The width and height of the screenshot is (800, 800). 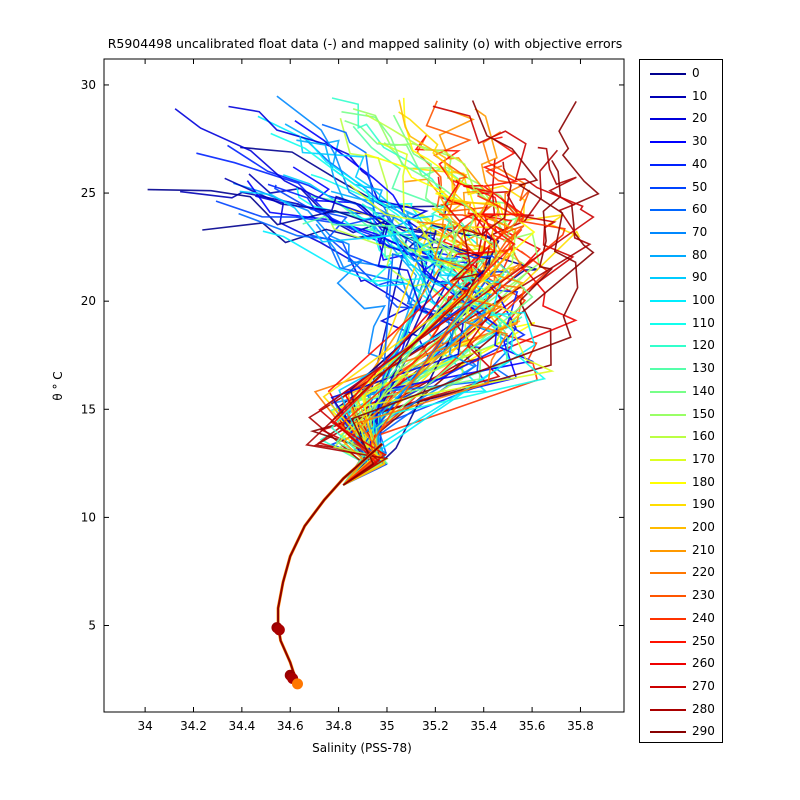 I want to click on x-tick-label: 34.4, so click(x=242, y=726).